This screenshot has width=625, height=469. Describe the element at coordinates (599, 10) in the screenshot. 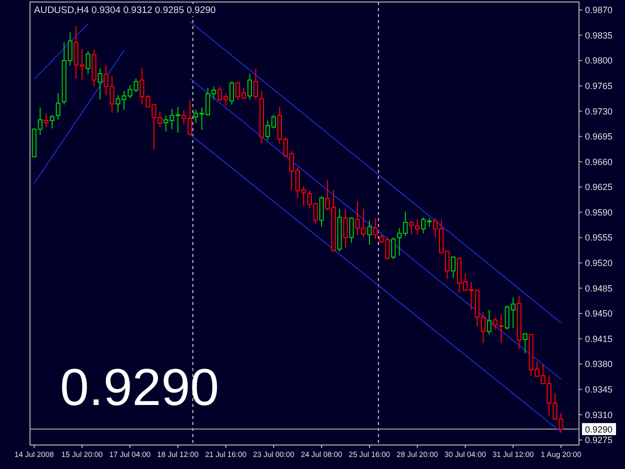

I see `y-tick-label: 0.9870` at that location.